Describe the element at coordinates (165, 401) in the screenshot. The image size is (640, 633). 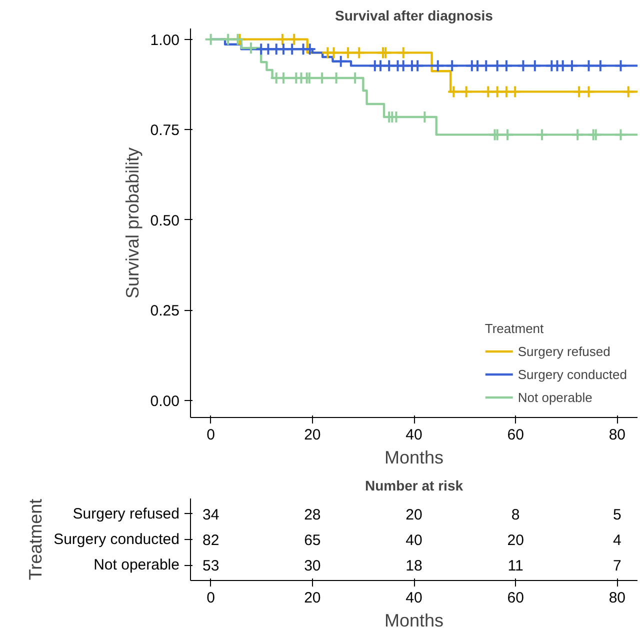
I see `y-tick-label: 0.00` at that location.